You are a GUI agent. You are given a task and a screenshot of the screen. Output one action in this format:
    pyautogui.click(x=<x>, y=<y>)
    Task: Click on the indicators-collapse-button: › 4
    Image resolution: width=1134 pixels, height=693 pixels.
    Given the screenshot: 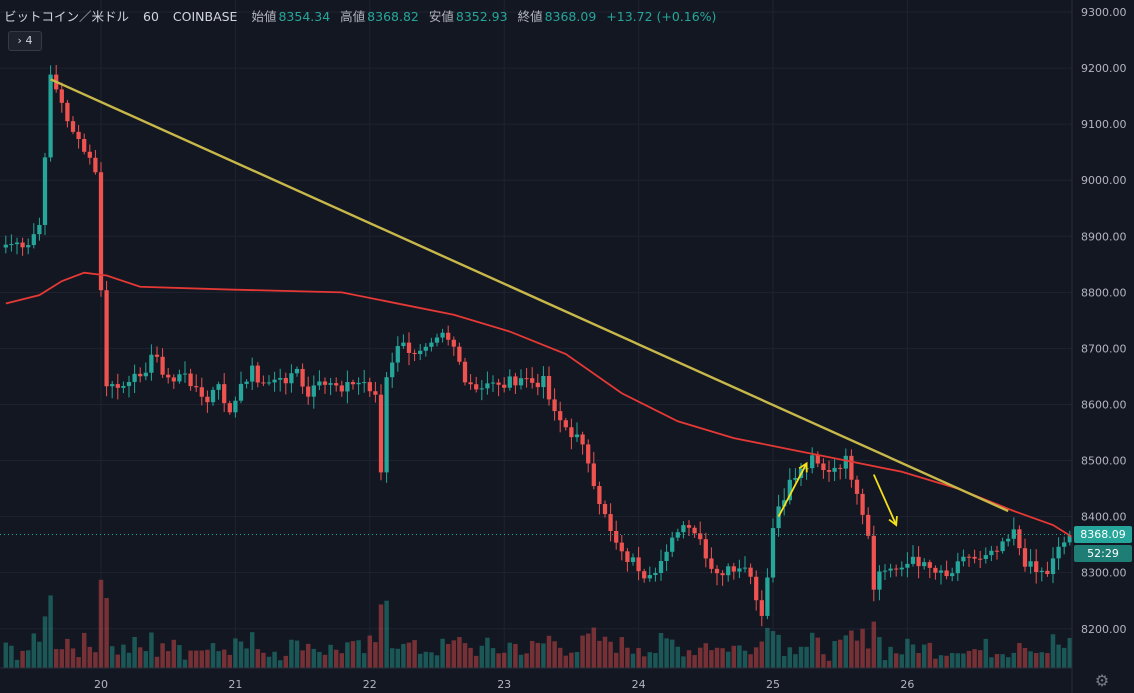 What is the action you would take?
    pyautogui.click(x=25, y=41)
    